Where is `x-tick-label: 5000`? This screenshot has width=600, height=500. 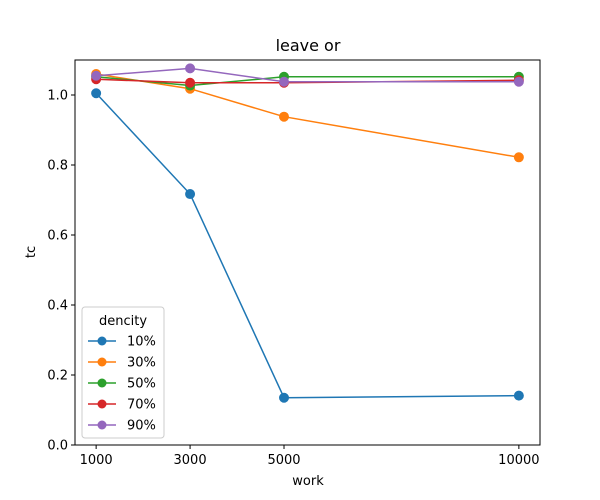
x-tick-label: 5000 is located at coordinates (283, 460).